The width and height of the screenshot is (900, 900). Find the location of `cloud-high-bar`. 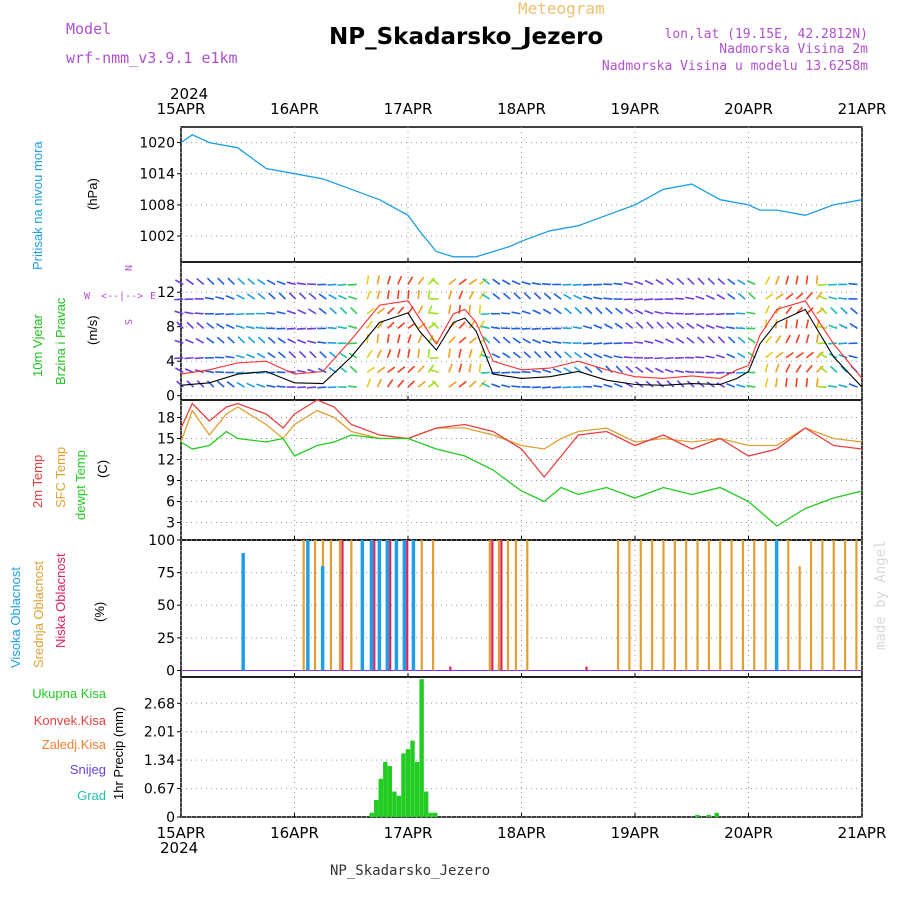

cloud-high-bar is located at coordinates (362, 605).